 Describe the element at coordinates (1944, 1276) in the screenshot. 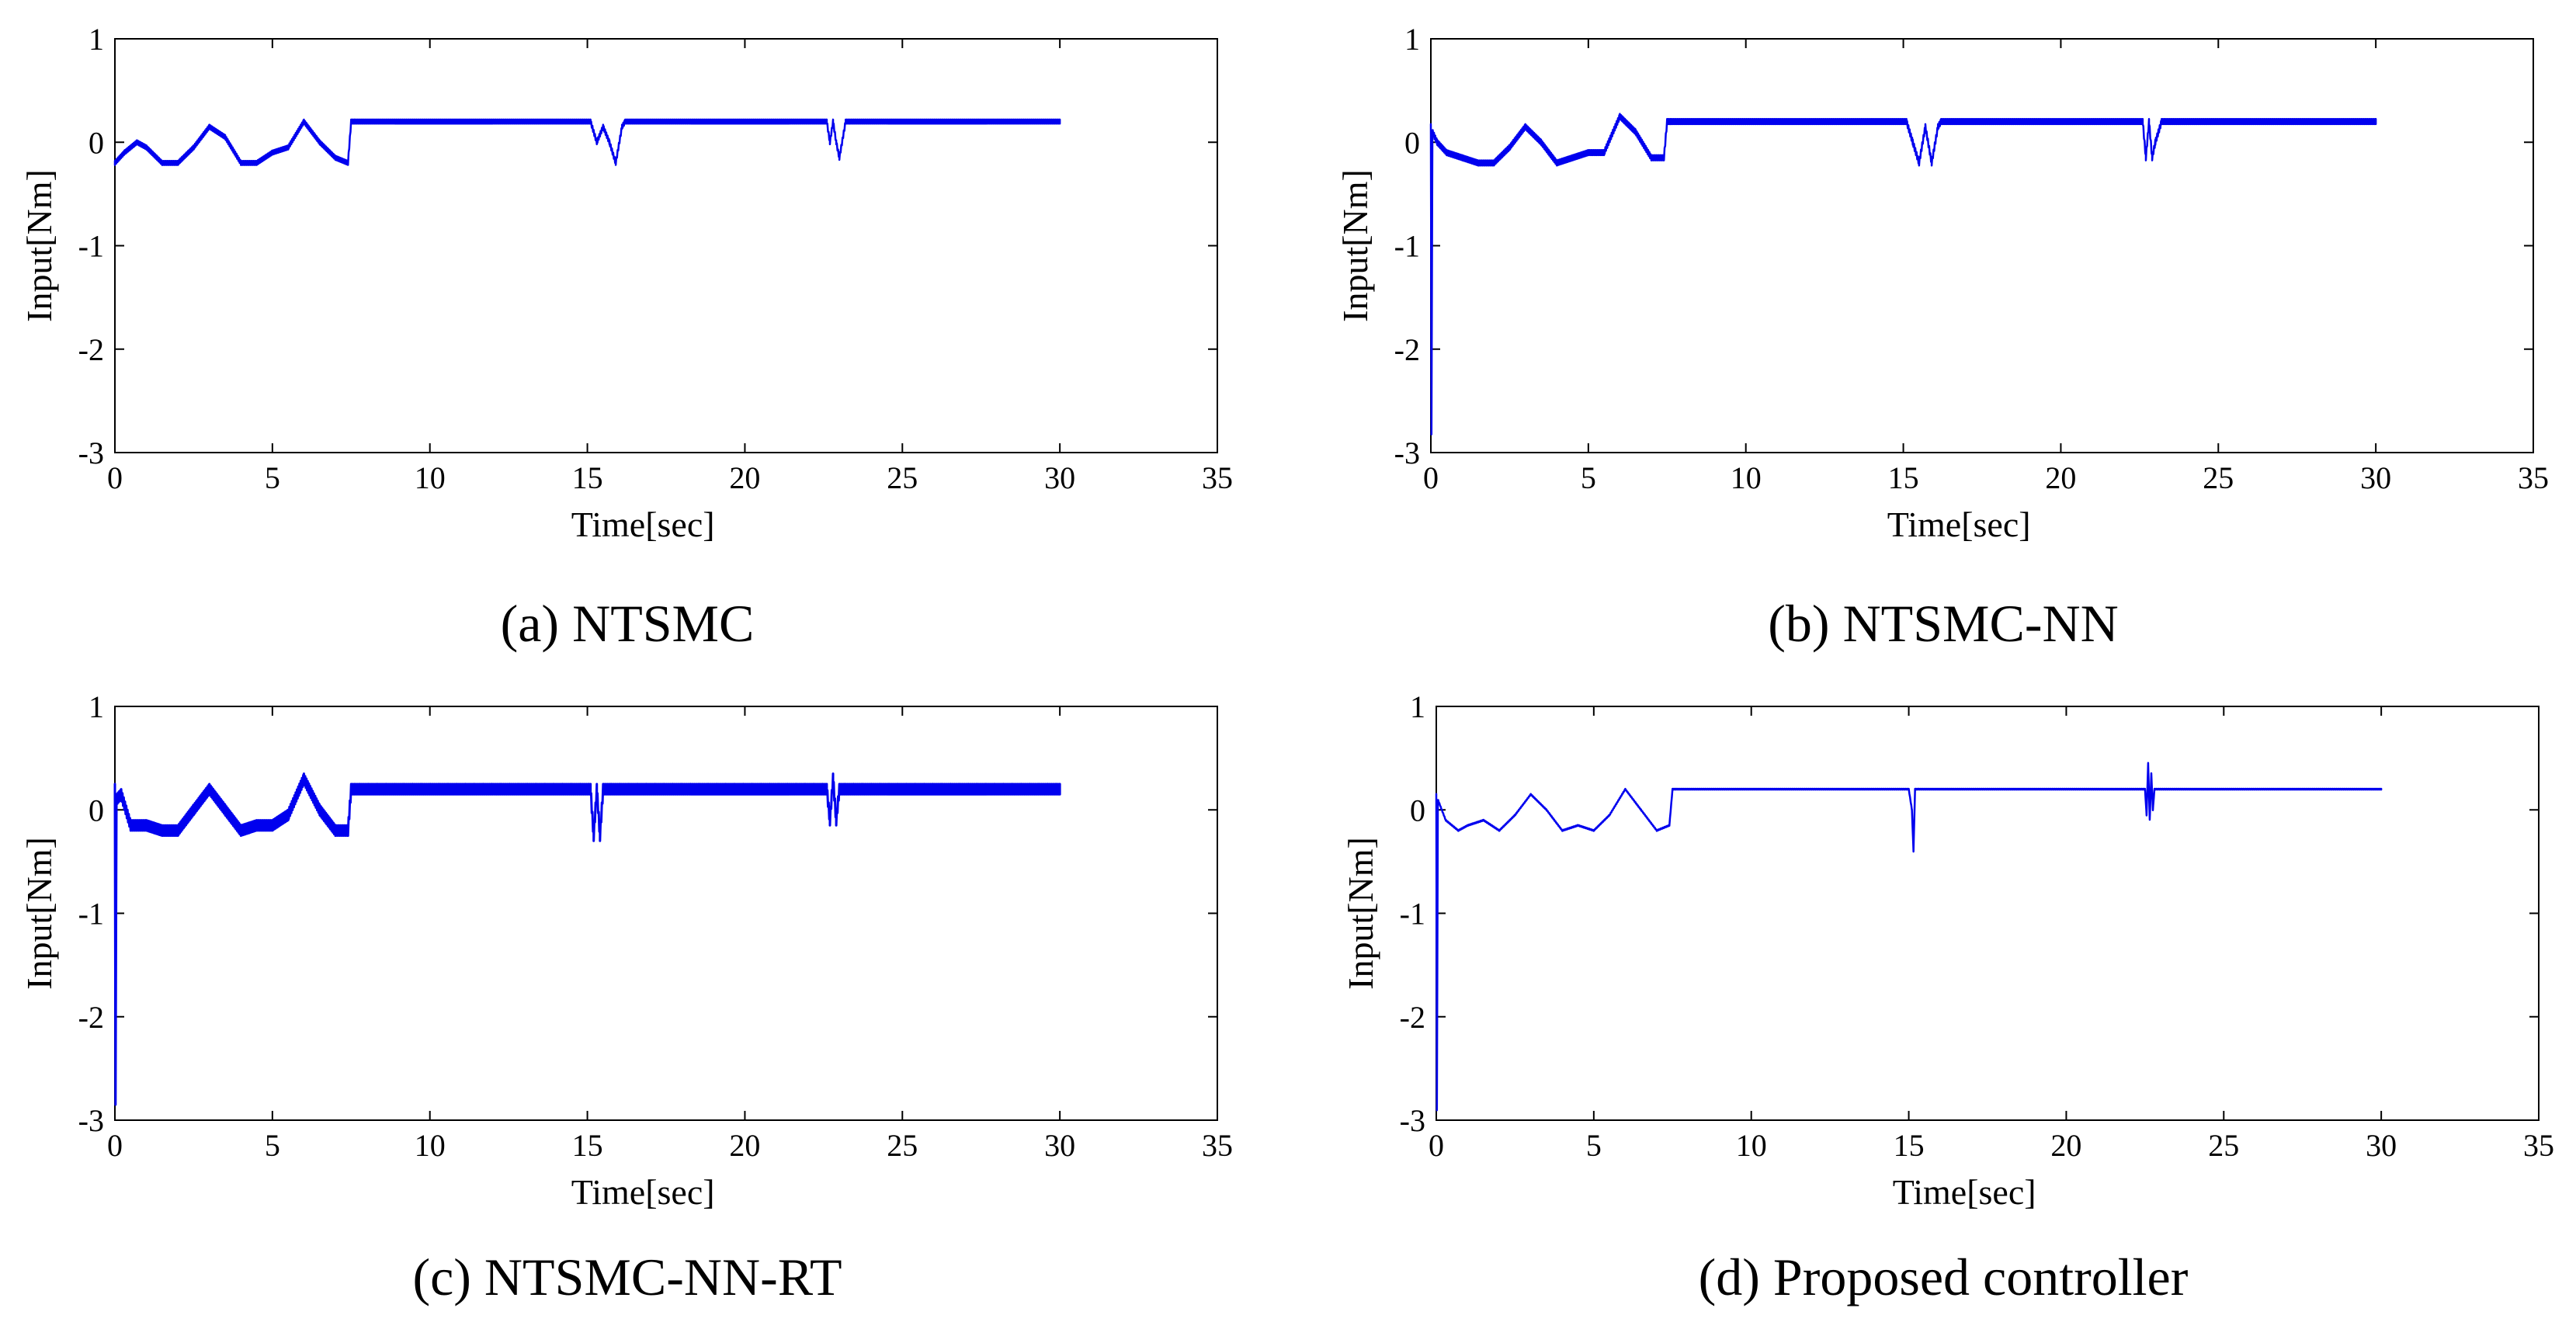

I see `panel-caption: (d) Proposed controller` at that location.